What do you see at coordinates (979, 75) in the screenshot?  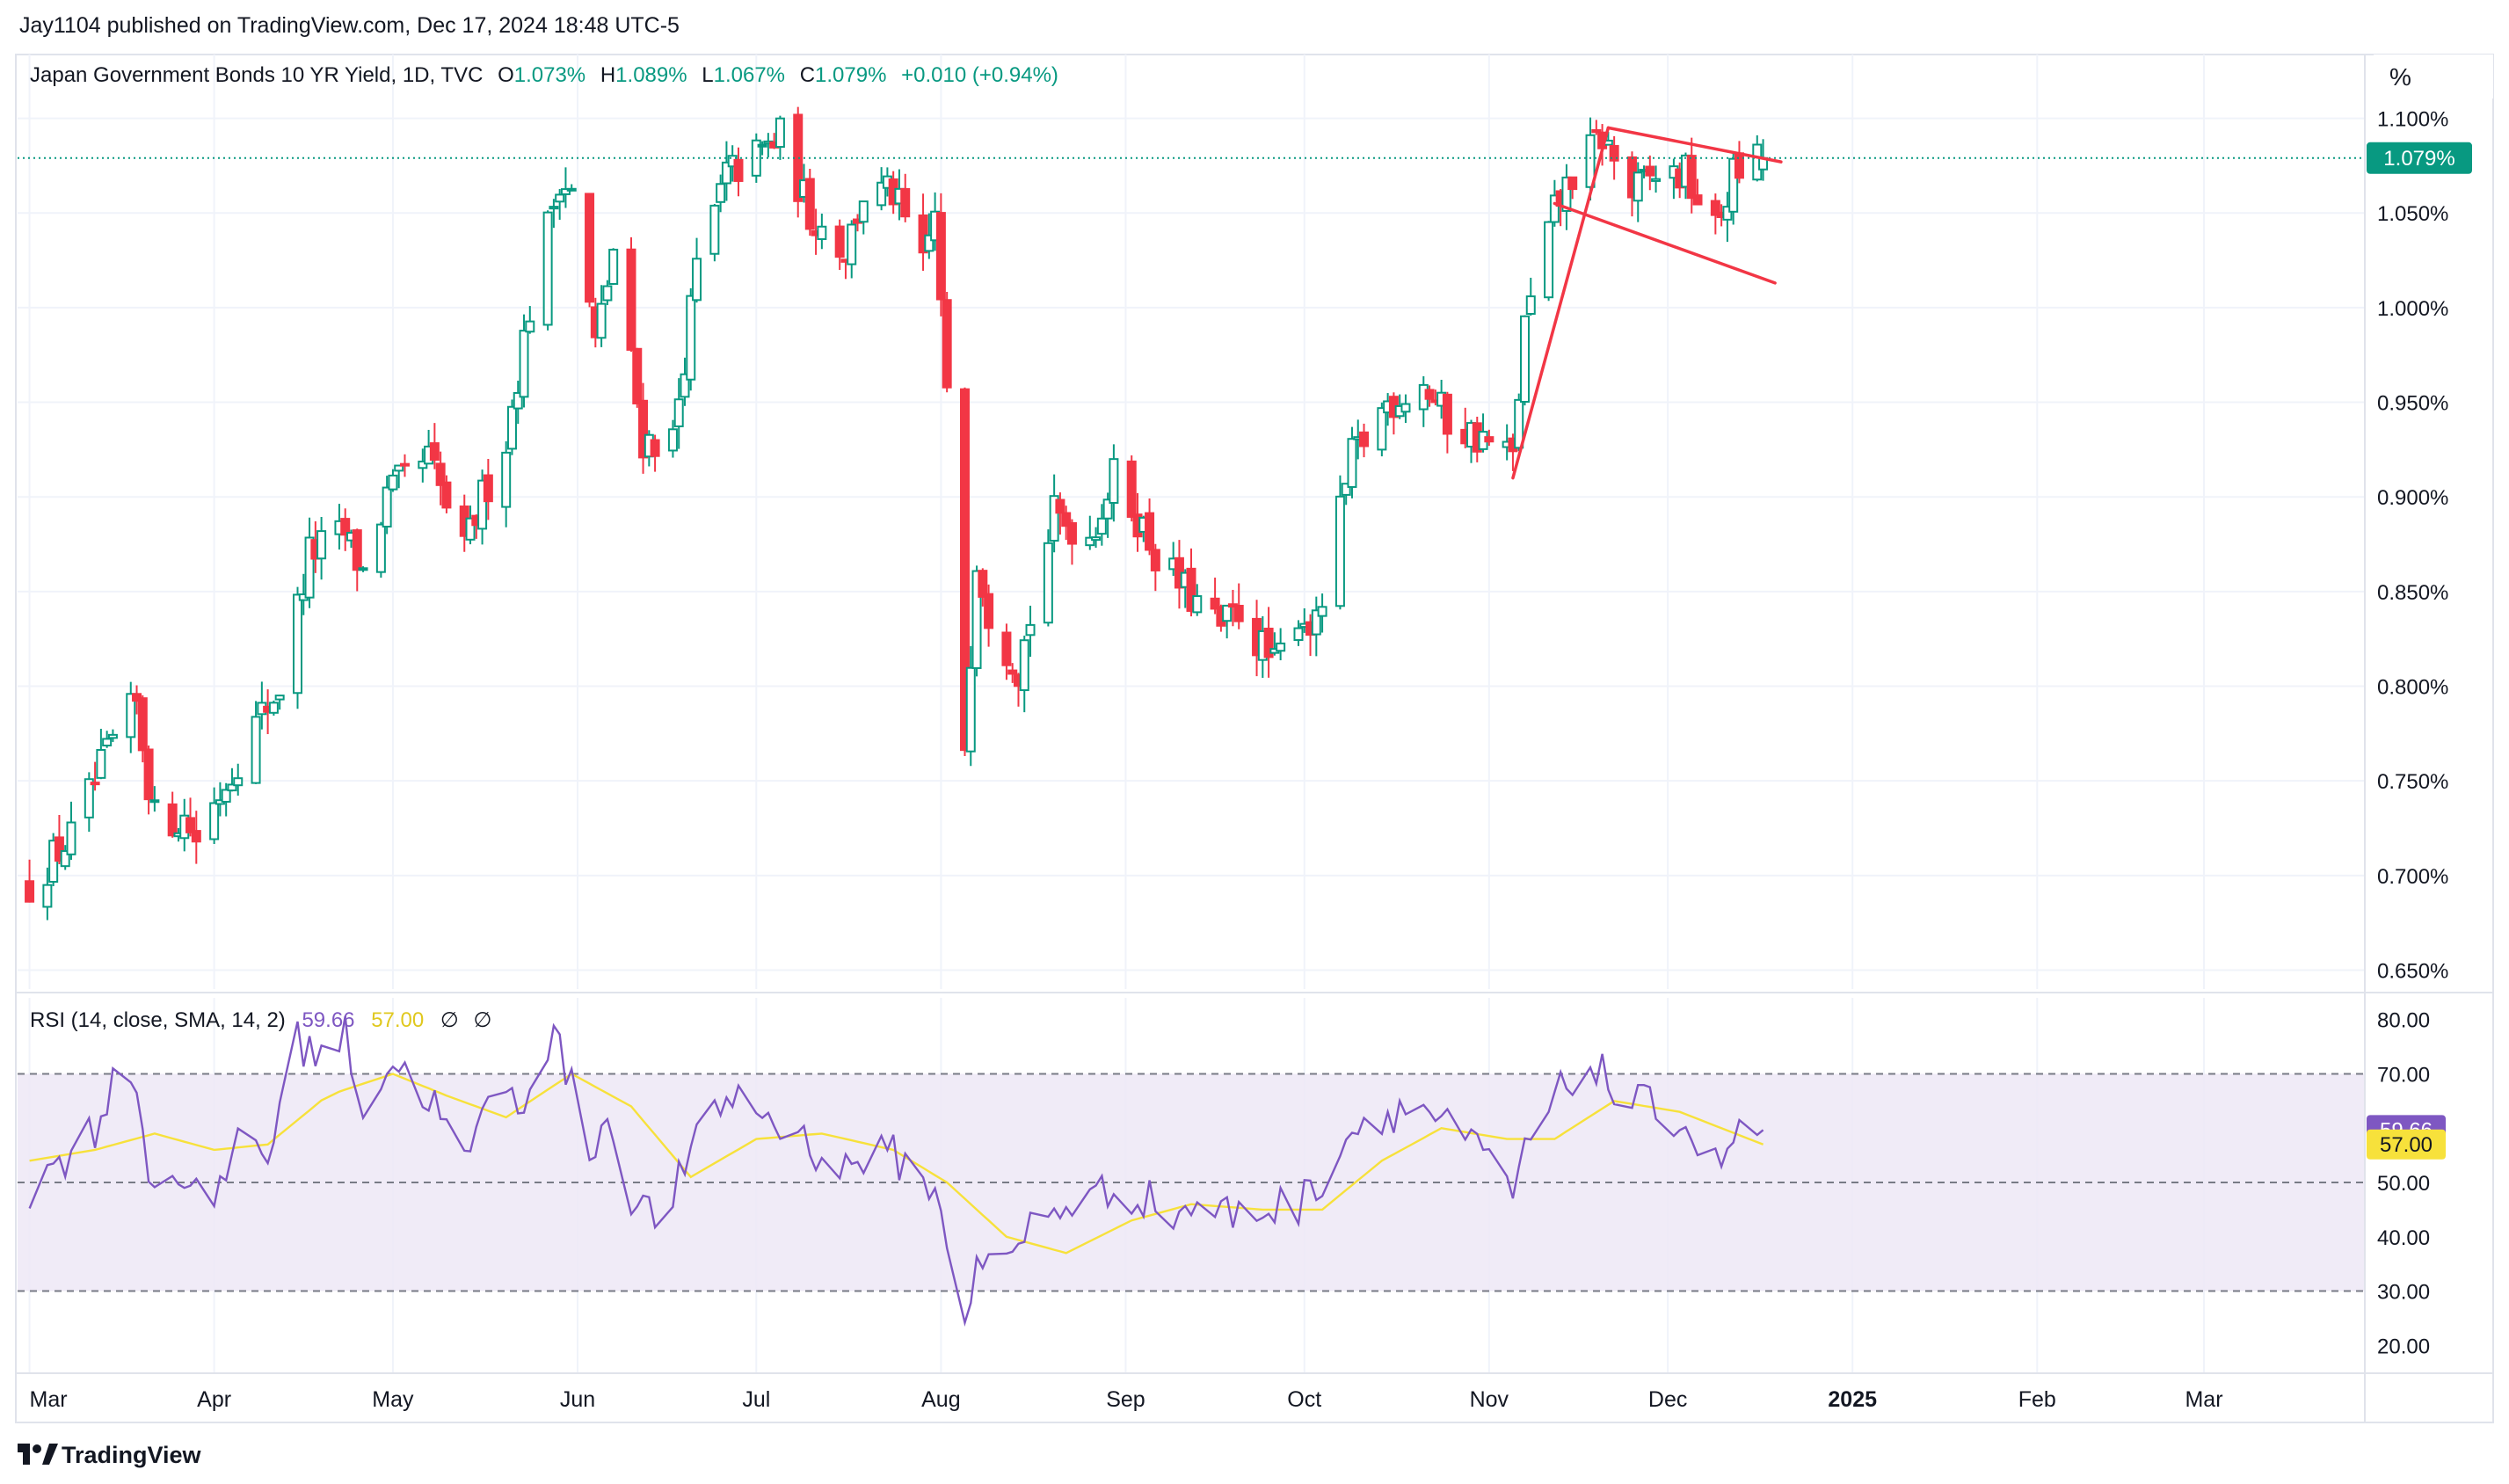 I see `legend-change: +0.010 (+0.94%)` at bounding box center [979, 75].